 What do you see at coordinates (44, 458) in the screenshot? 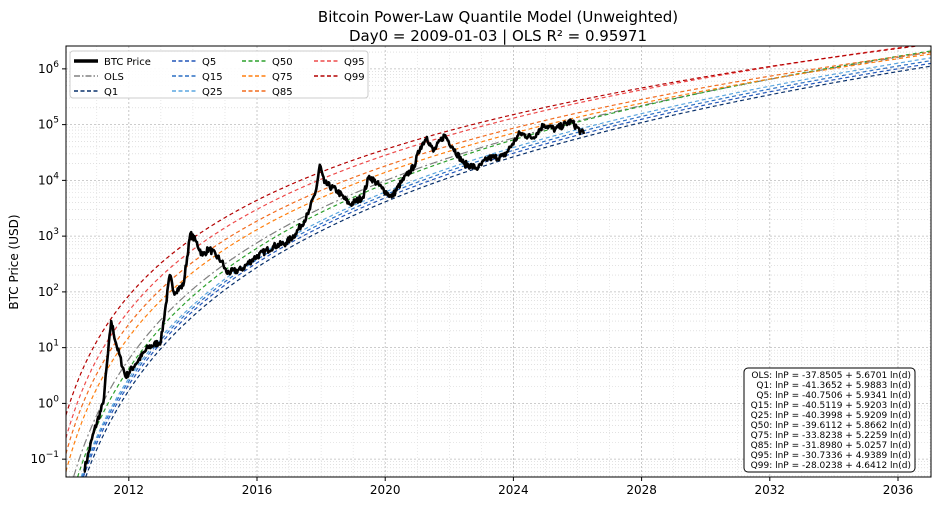
I see `y-tick-label: 10⁻¹` at bounding box center [44, 458].